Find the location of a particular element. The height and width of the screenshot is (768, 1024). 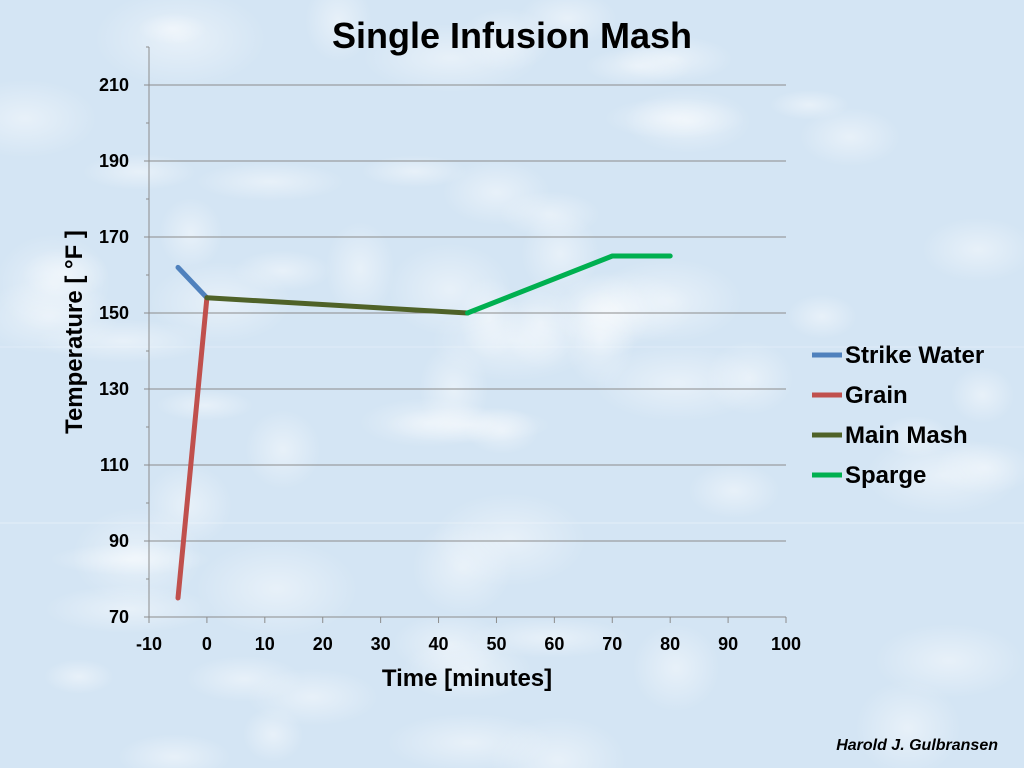

y-tick-label: 110 is located at coordinates (114, 465).